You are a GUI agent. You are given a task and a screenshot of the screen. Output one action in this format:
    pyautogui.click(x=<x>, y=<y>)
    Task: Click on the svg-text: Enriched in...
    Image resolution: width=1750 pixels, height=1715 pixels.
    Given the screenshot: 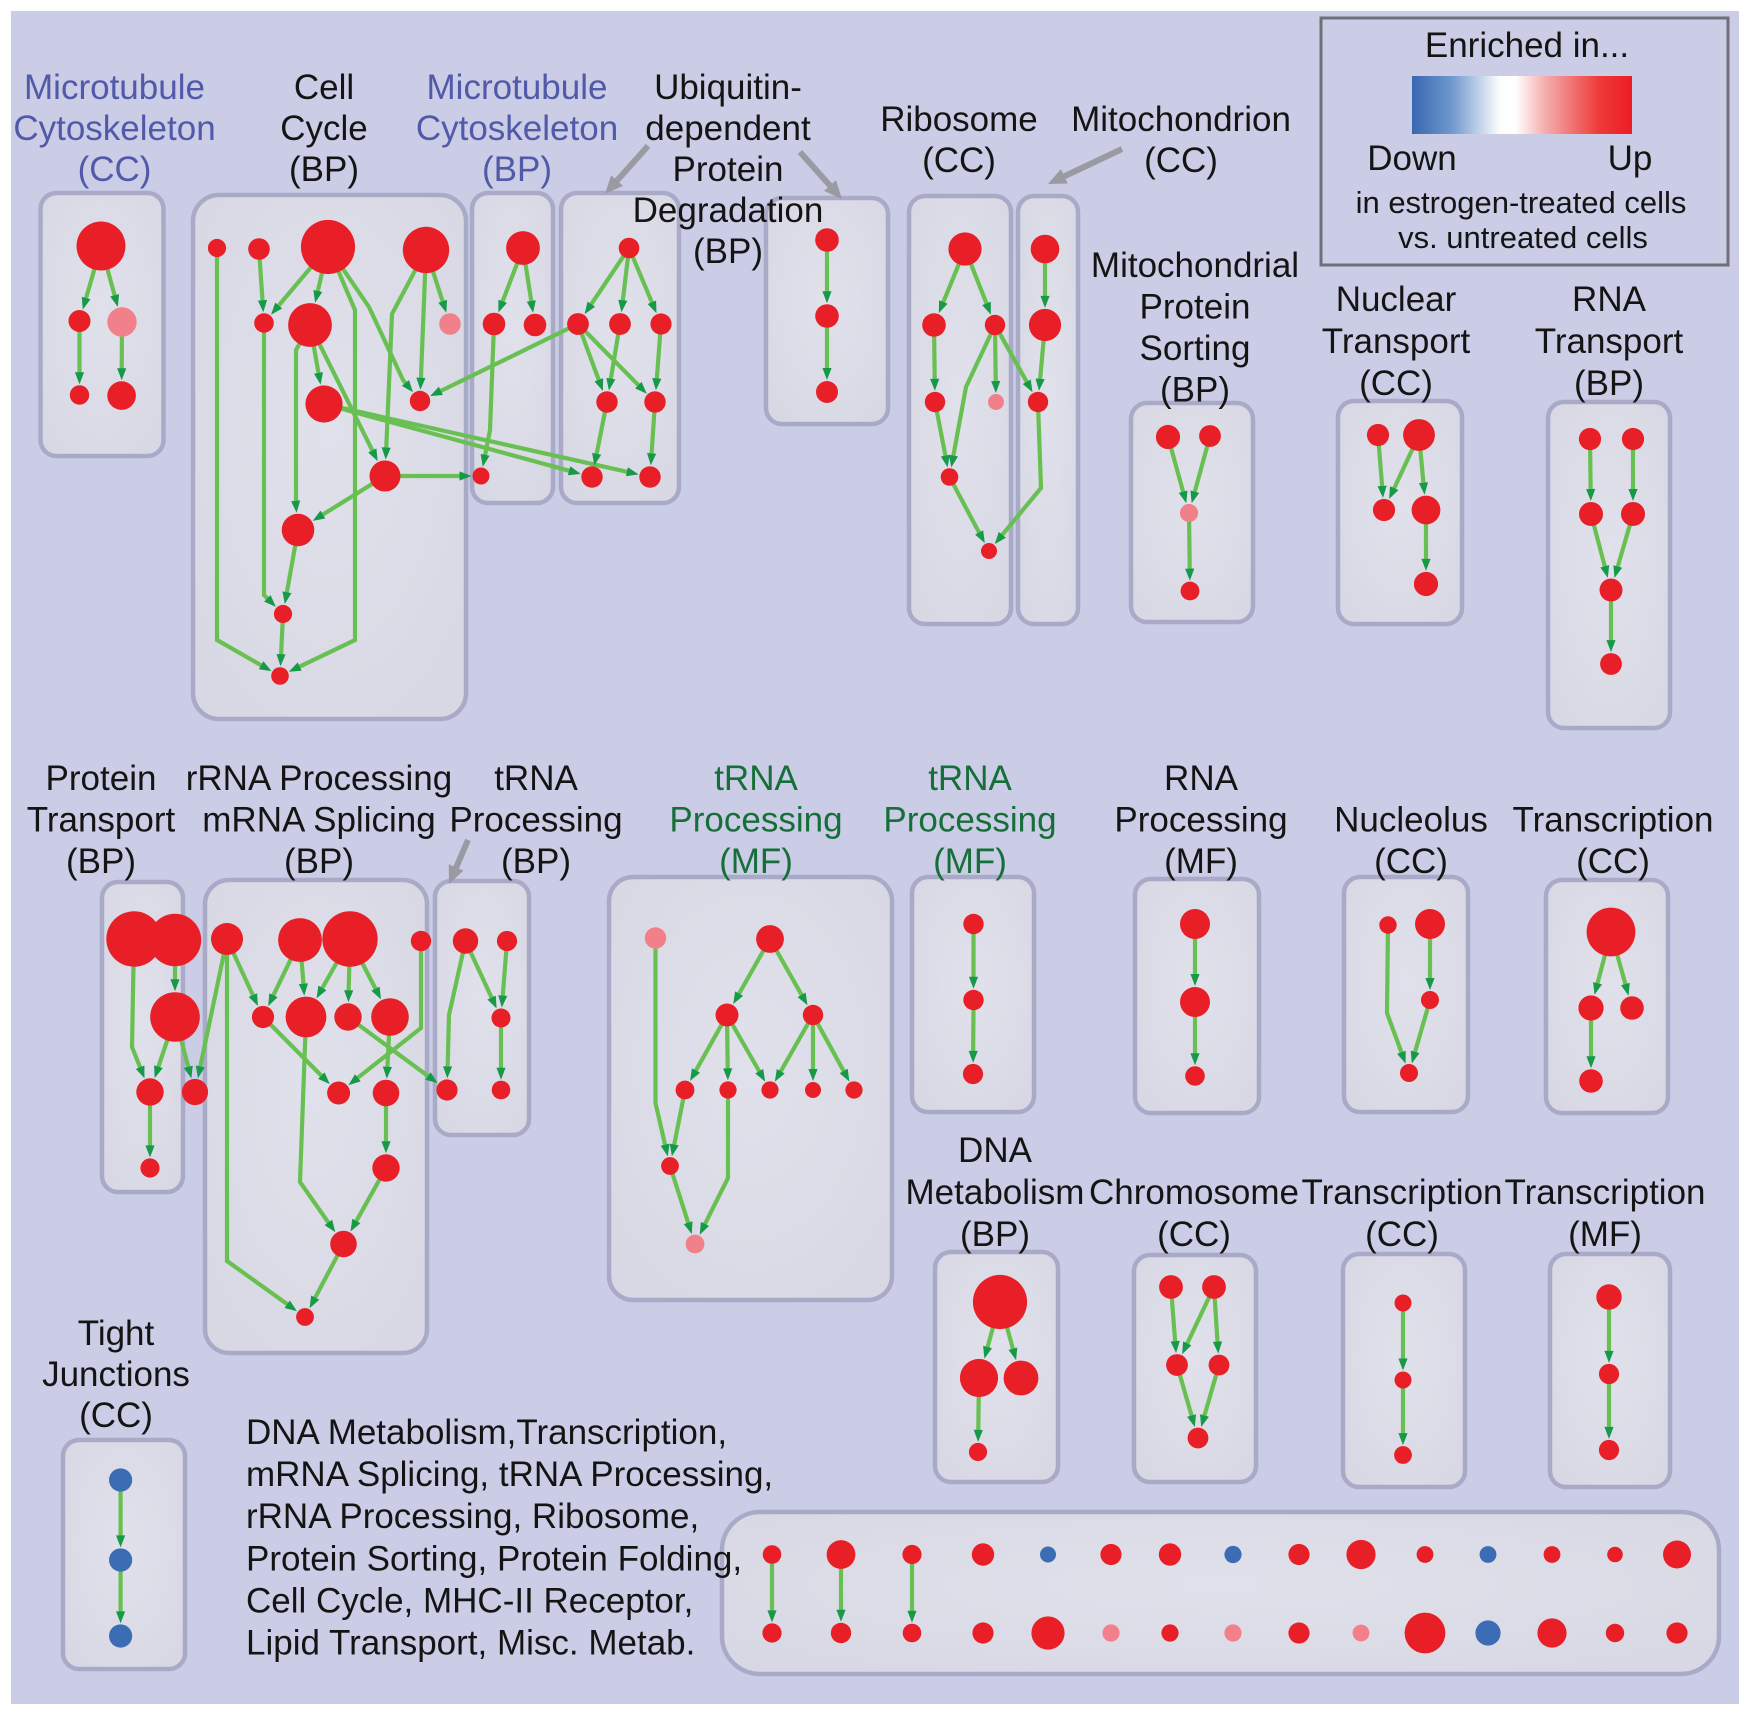 What is the action you would take?
    pyautogui.click(x=1527, y=45)
    